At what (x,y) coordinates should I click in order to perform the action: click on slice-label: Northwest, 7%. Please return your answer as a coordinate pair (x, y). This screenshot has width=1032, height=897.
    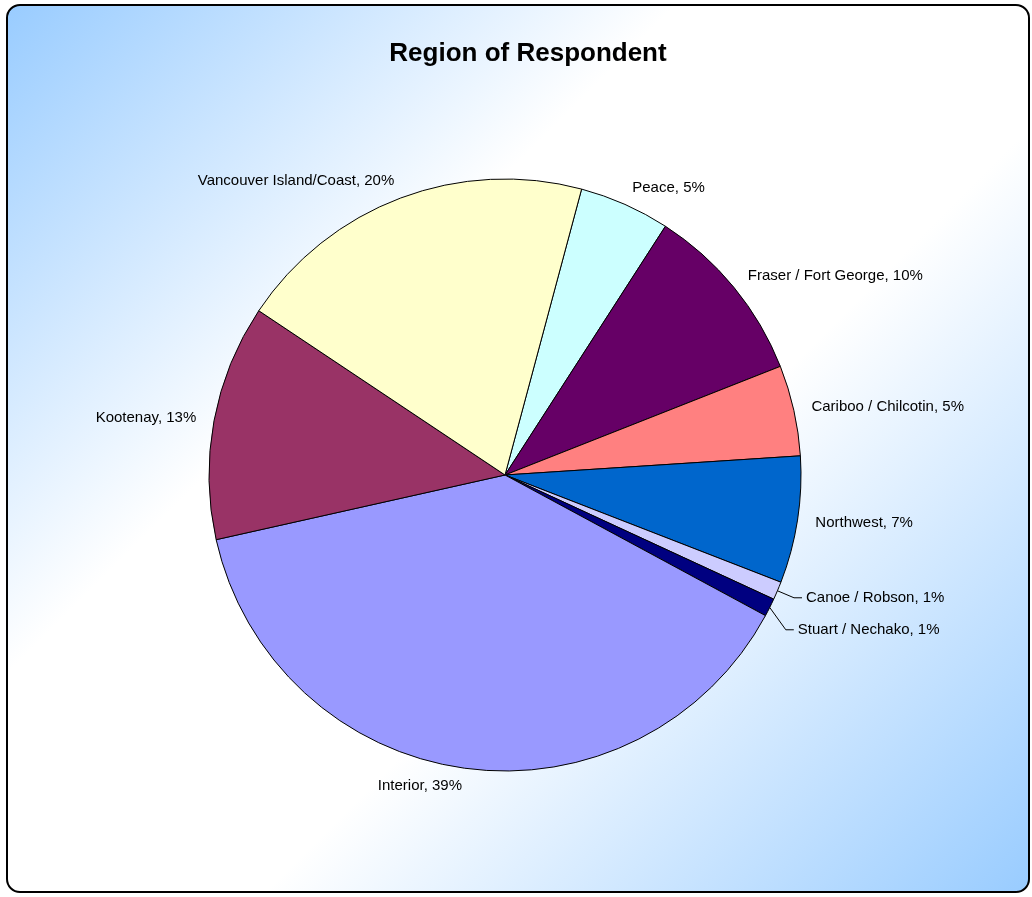
    Looking at the image, I should click on (864, 521).